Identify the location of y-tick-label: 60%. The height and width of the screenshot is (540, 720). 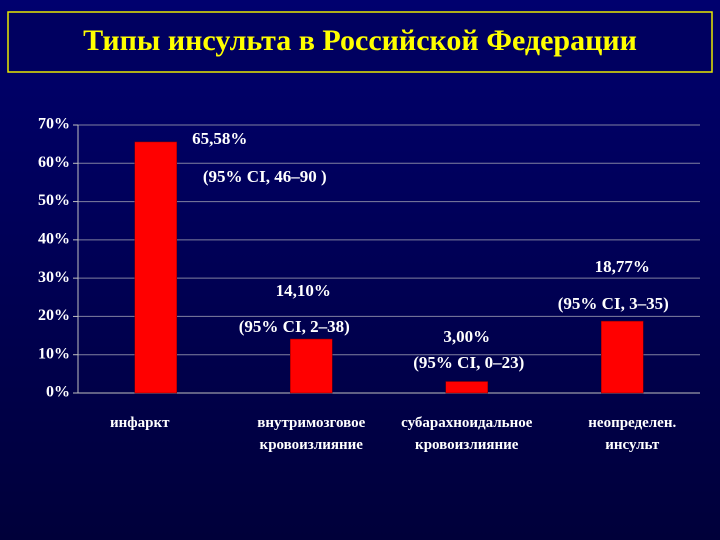
(54, 162).